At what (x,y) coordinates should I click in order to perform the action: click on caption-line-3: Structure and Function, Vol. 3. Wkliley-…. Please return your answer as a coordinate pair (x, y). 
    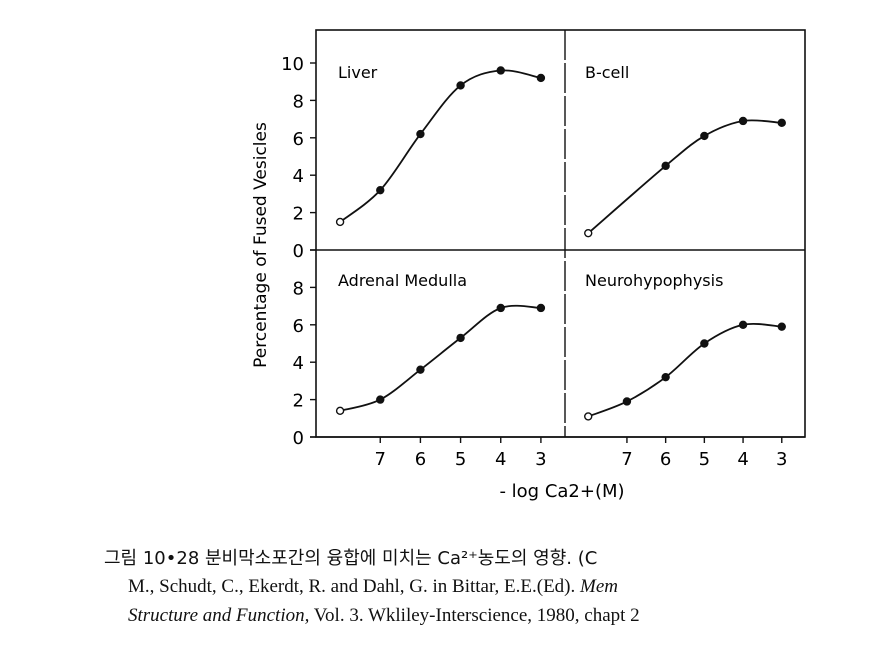
    Looking at the image, I should click on (384, 616).